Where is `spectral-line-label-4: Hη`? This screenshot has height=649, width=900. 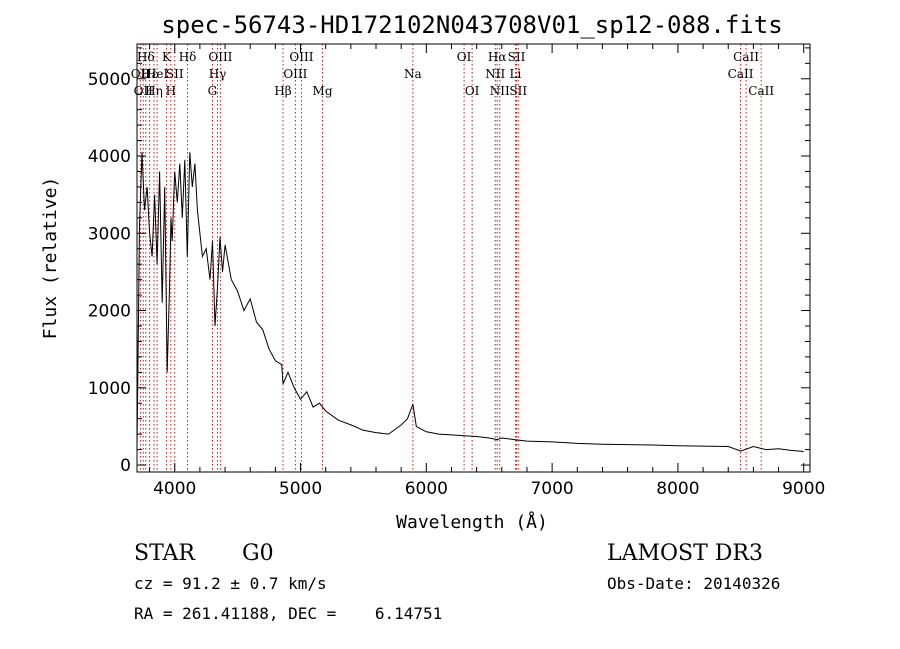 spectral-line-label-4: Hη is located at coordinates (154, 91).